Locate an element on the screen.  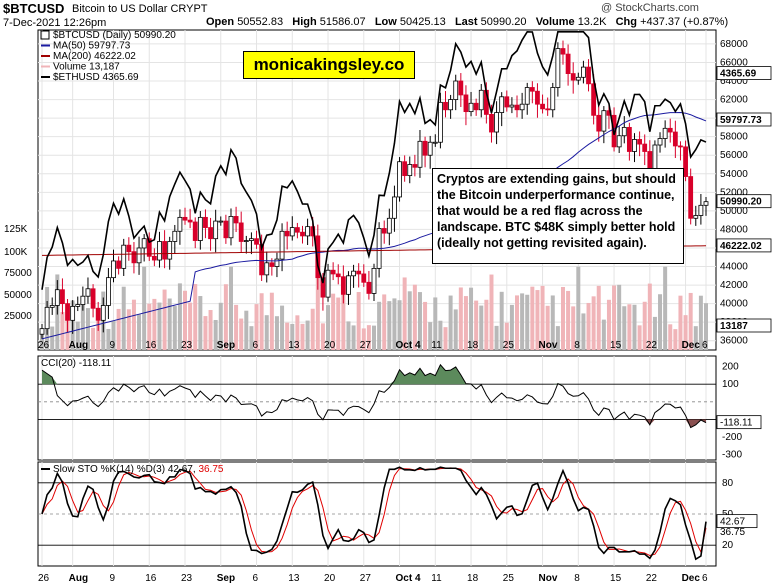
x-tick-label-bottom: 22 is located at coordinates (652, 578).